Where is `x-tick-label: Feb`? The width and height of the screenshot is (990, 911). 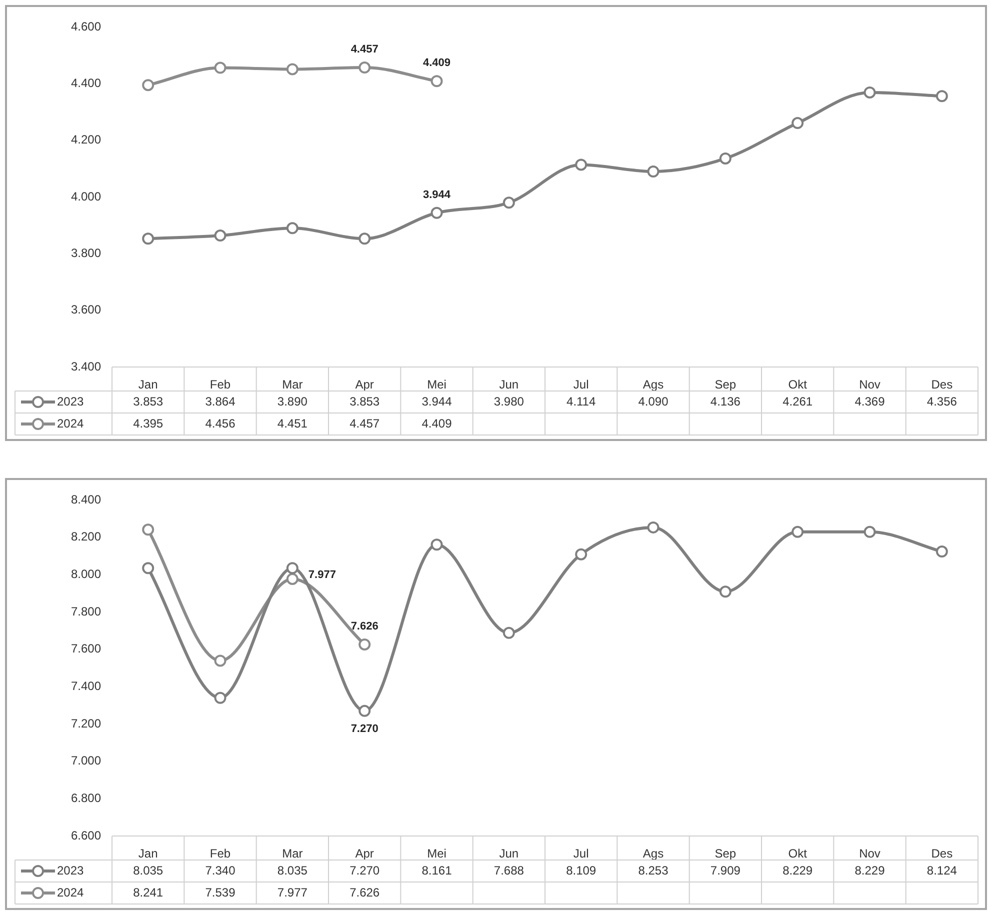
x-tick-label: Feb is located at coordinates (220, 853).